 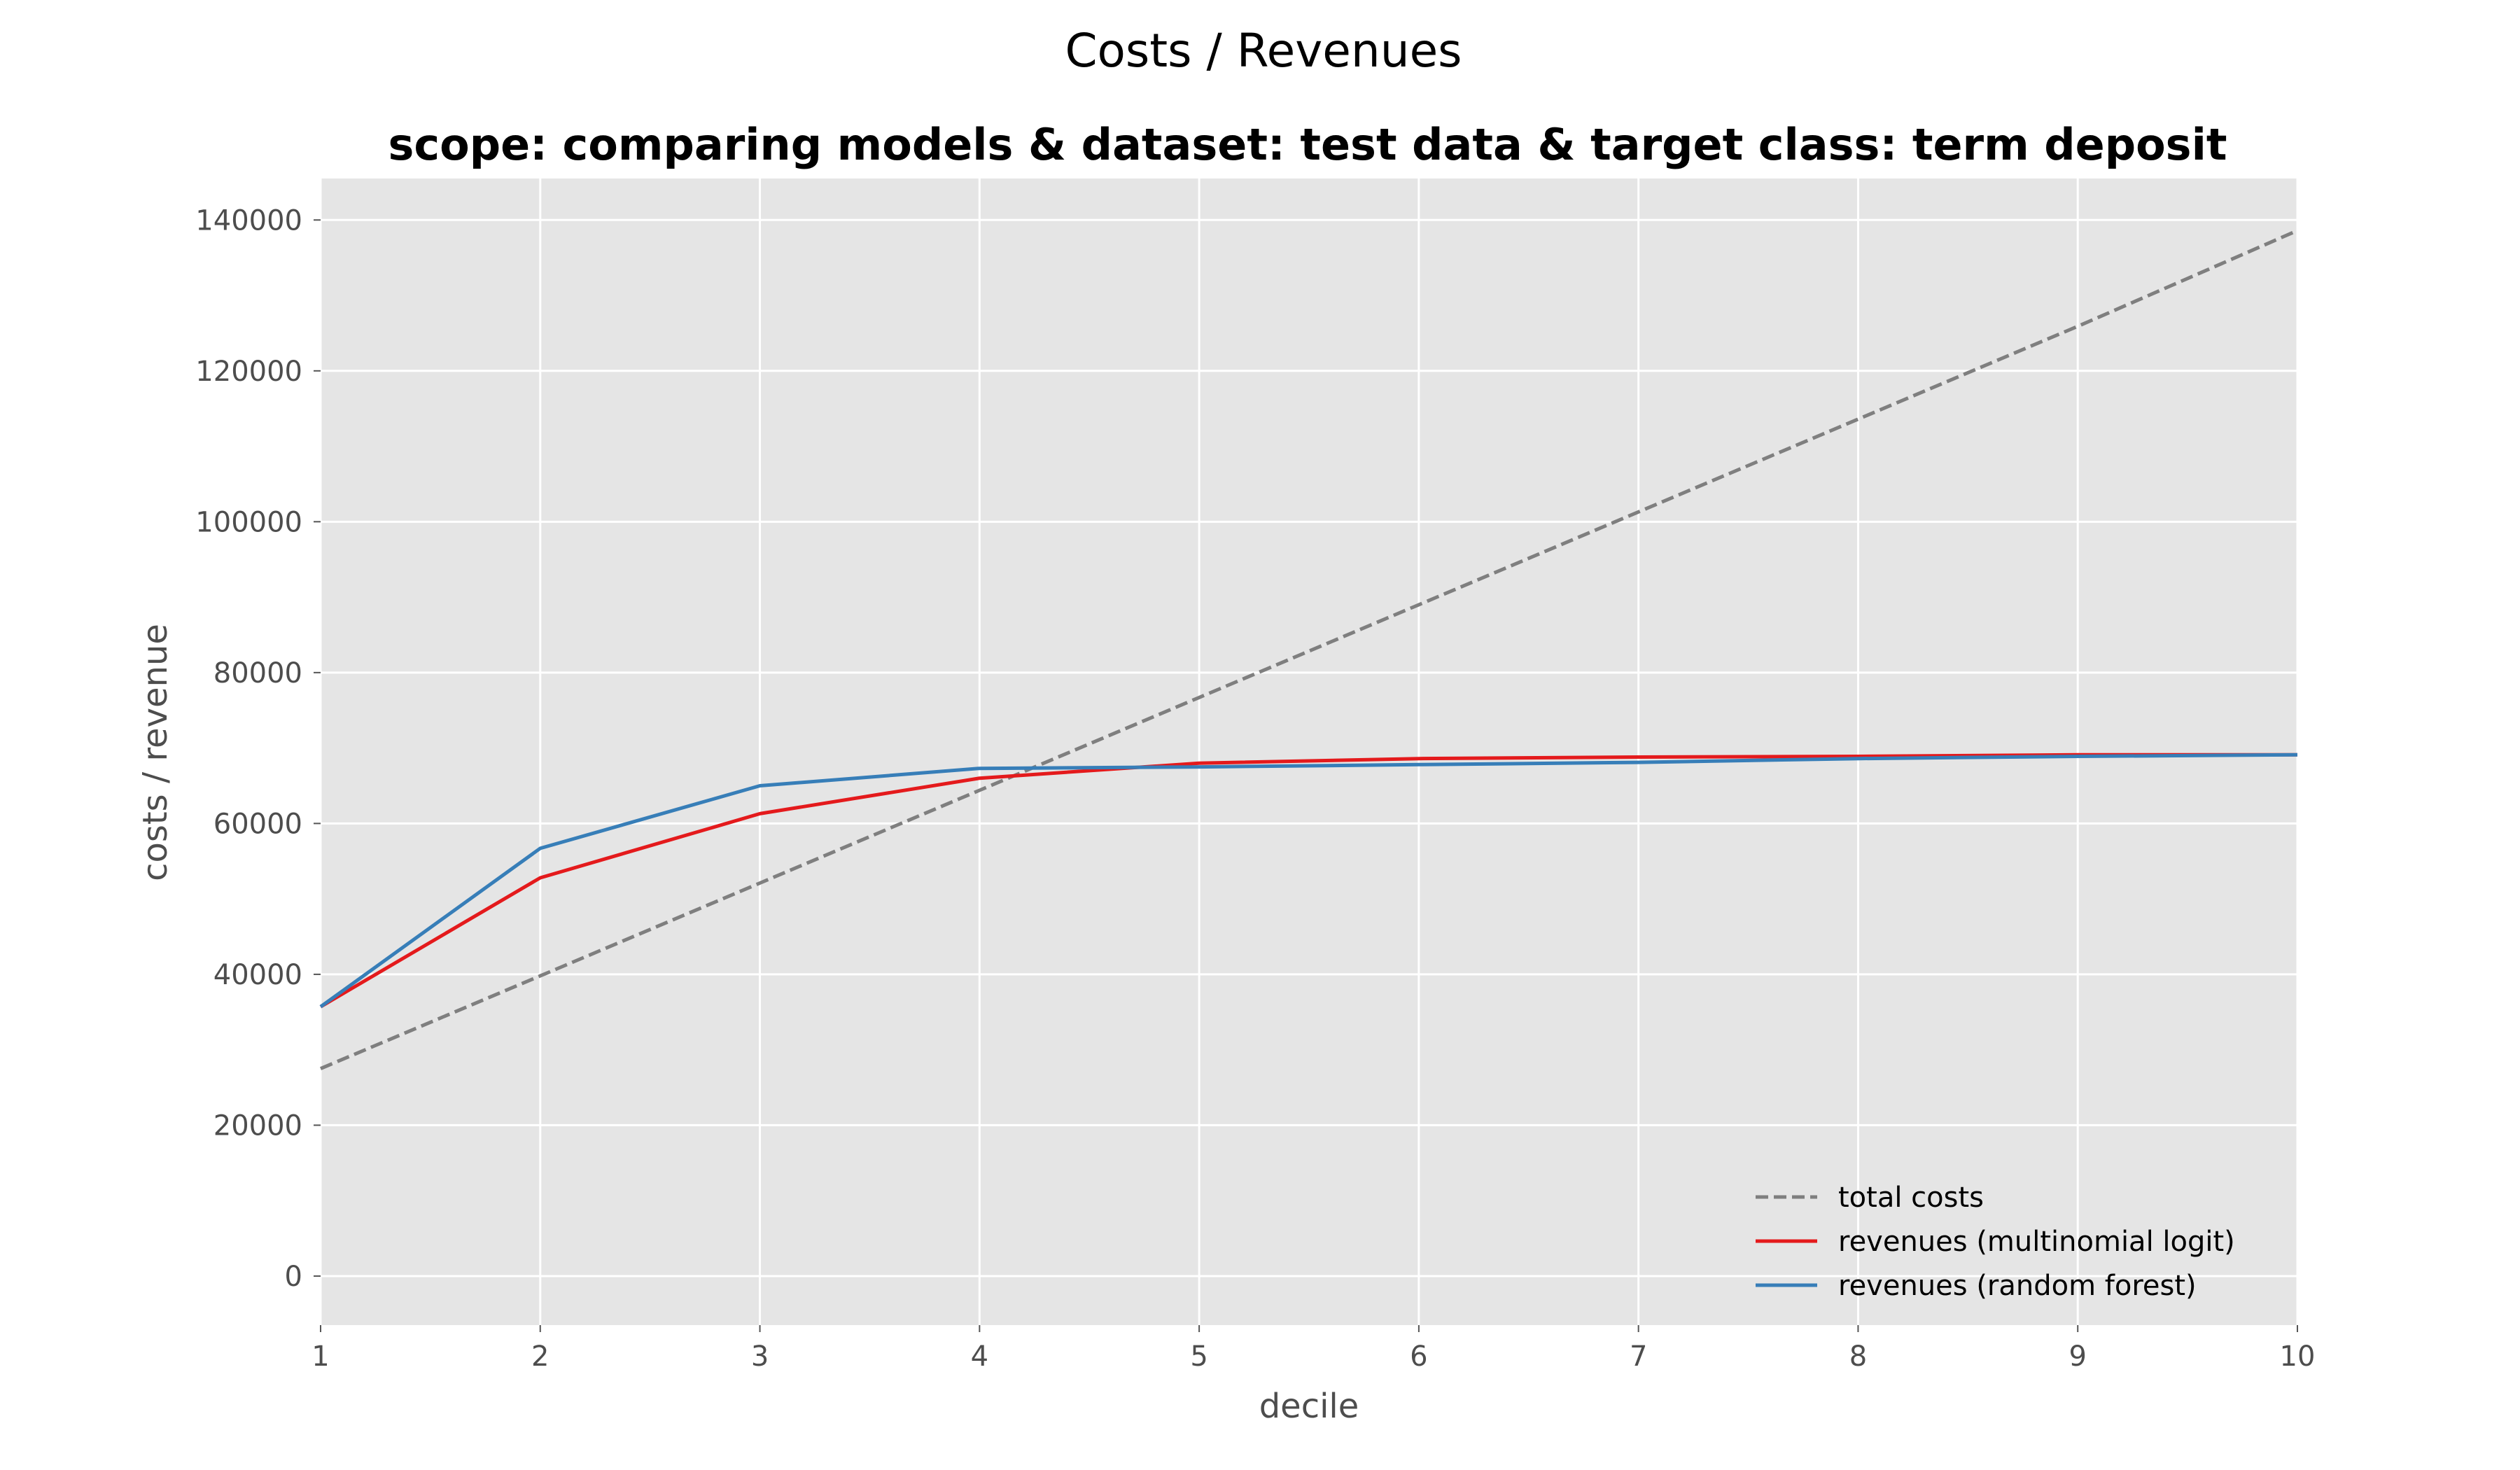 What do you see at coordinates (258, 975) in the screenshot?
I see `y-tick-label: 40000` at bounding box center [258, 975].